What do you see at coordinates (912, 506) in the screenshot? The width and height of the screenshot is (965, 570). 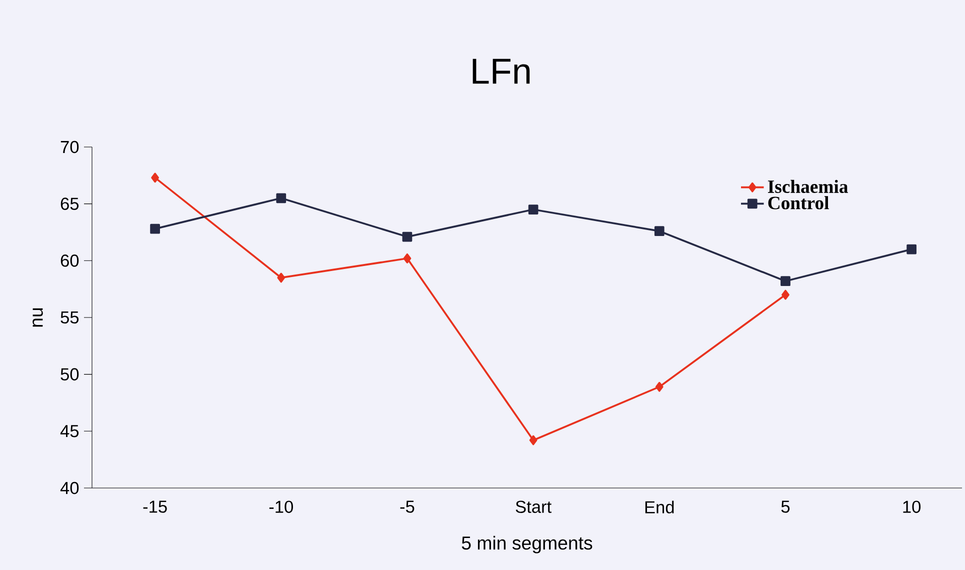 I see `x-tick-label: 10` at bounding box center [912, 506].